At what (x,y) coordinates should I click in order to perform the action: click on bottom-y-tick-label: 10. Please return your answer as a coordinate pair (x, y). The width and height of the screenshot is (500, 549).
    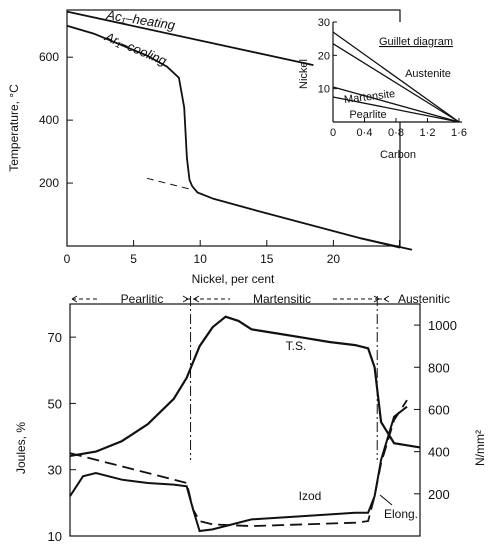
    Looking at the image, I should click on (55, 536).